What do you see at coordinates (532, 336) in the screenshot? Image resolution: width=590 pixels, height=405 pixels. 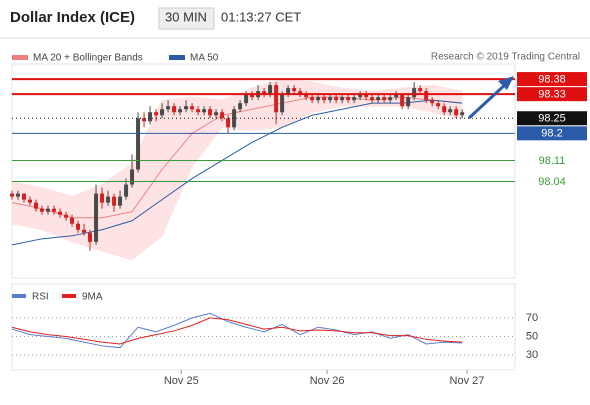 I see `y-tick-label: 50` at bounding box center [532, 336].